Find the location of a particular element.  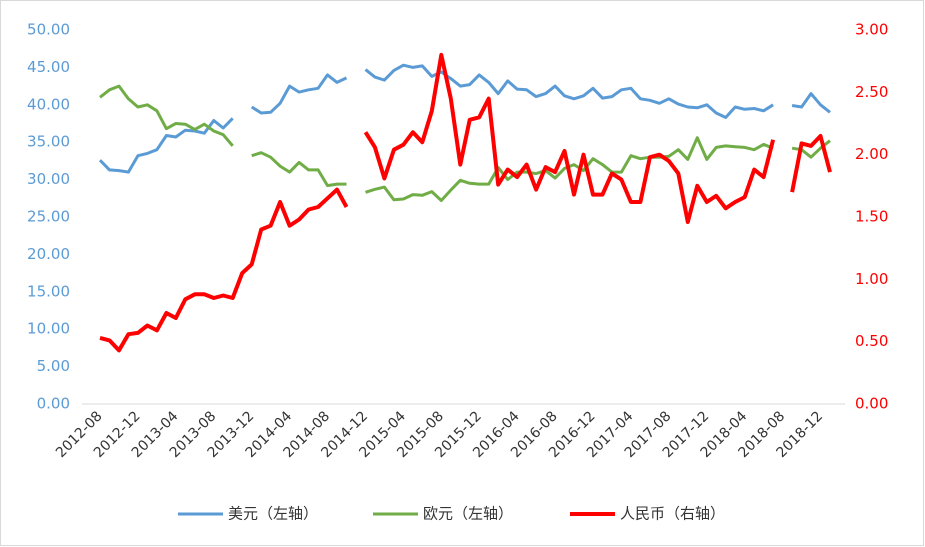

legend-label: 美元（左轴） is located at coordinates (273, 514).